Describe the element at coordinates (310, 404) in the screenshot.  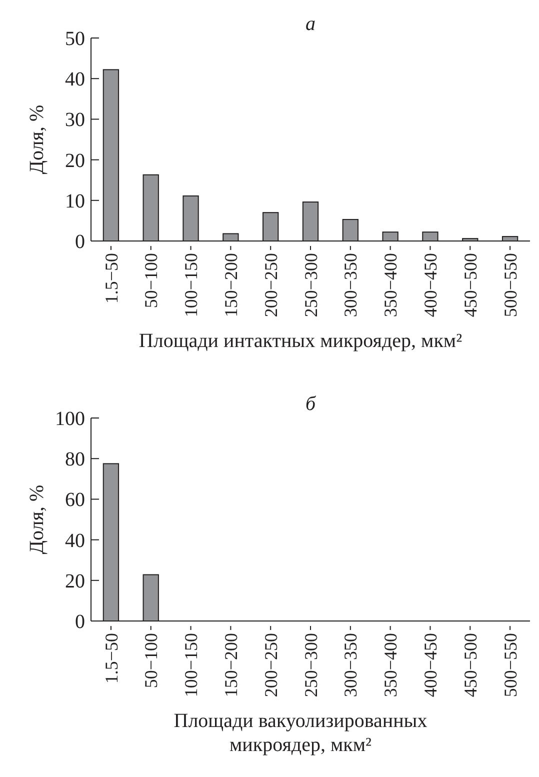
I see `chart-title: б` at that location.